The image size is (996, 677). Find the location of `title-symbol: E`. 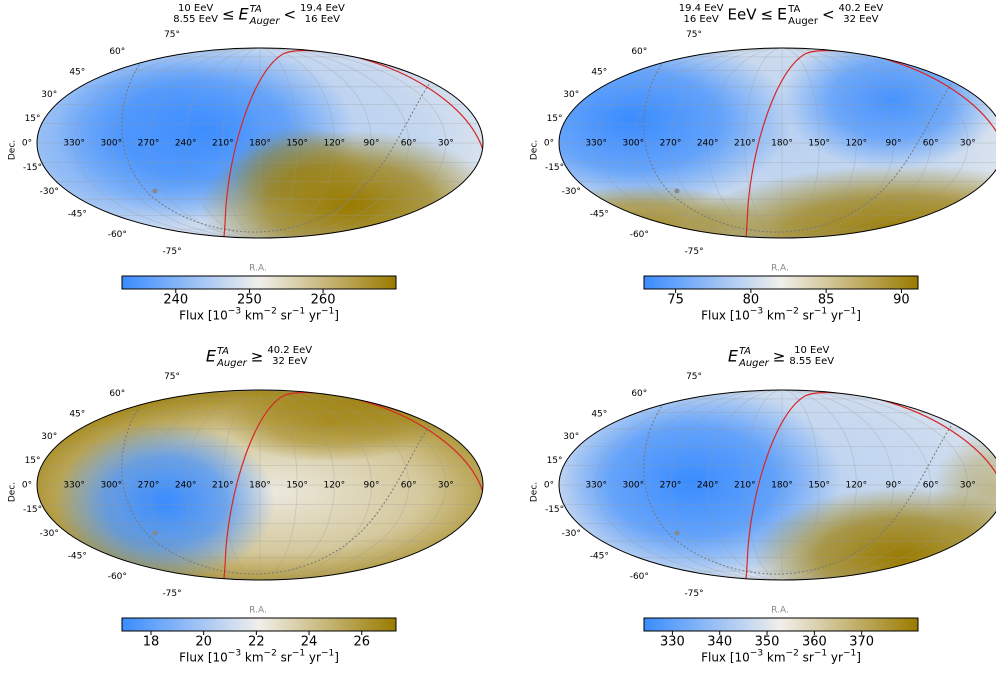

title-symbol: E is located at coordinates (211, 356).